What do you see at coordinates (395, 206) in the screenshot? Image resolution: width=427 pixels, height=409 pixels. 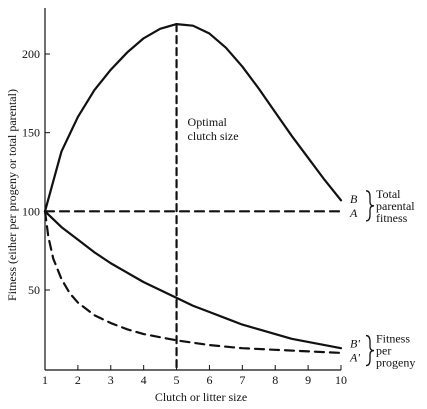 I see `group-label-line: parental` at bounding box center [395, 206].